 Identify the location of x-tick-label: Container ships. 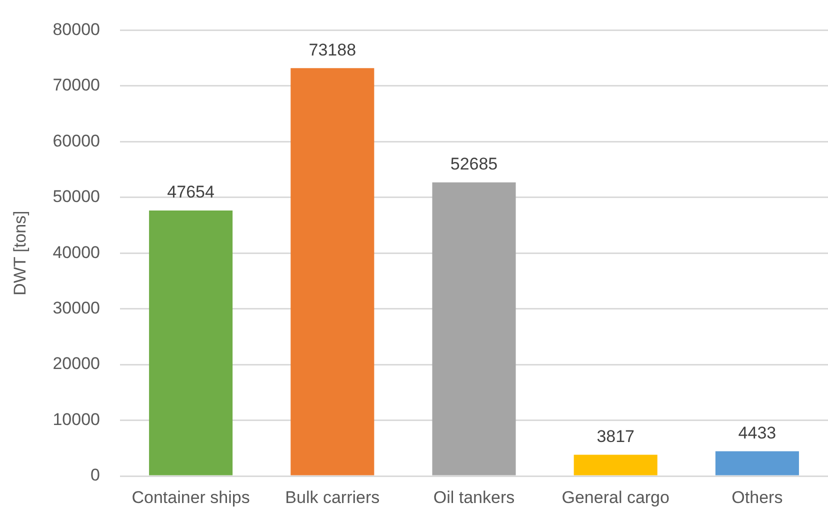
(191, 497).